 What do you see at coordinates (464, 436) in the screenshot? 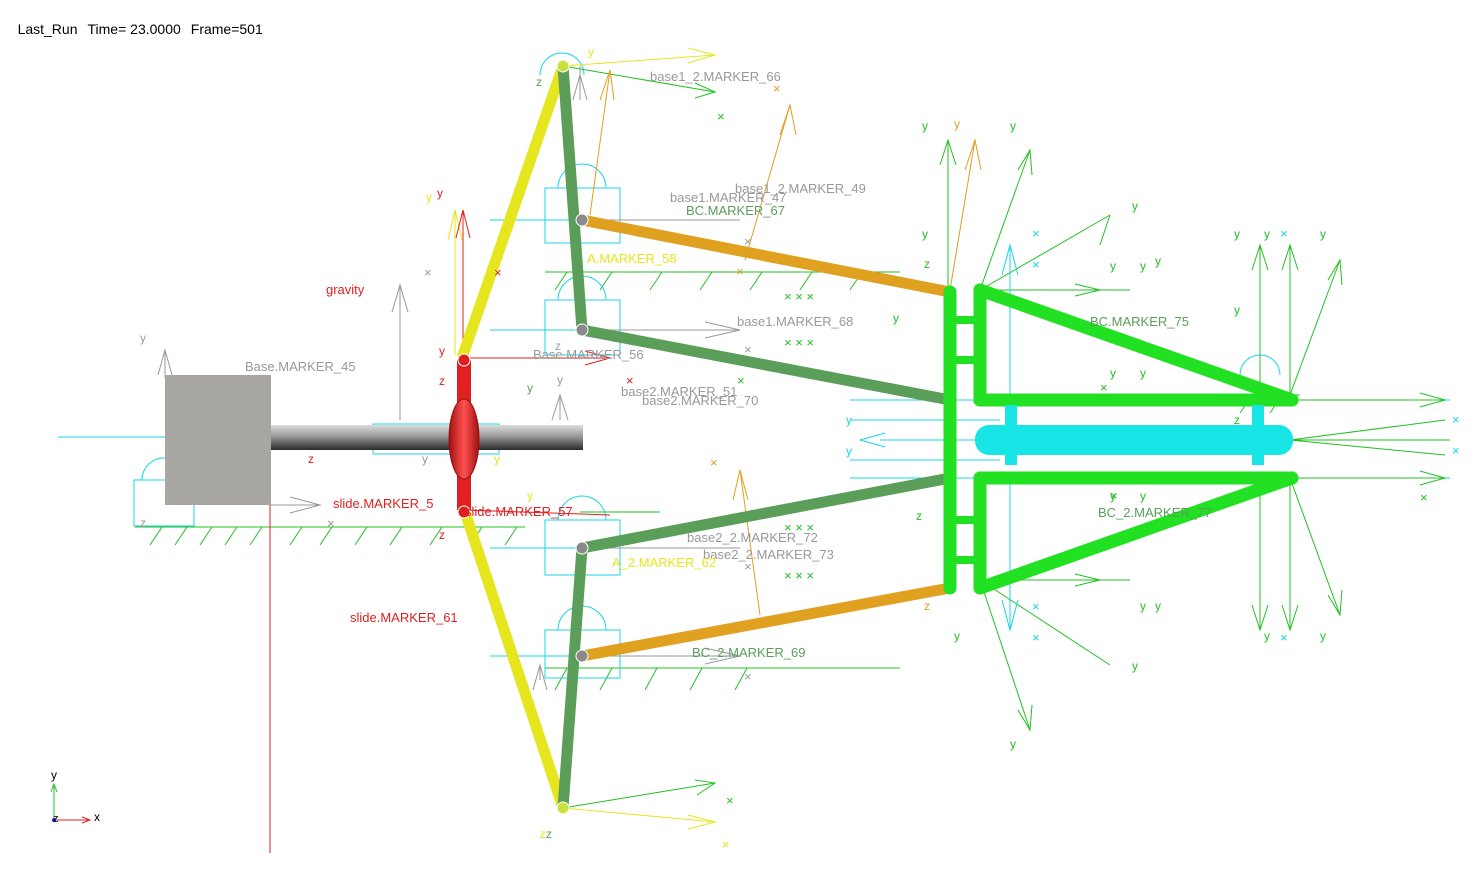
I see `slider` at bounding box center [464, 436].